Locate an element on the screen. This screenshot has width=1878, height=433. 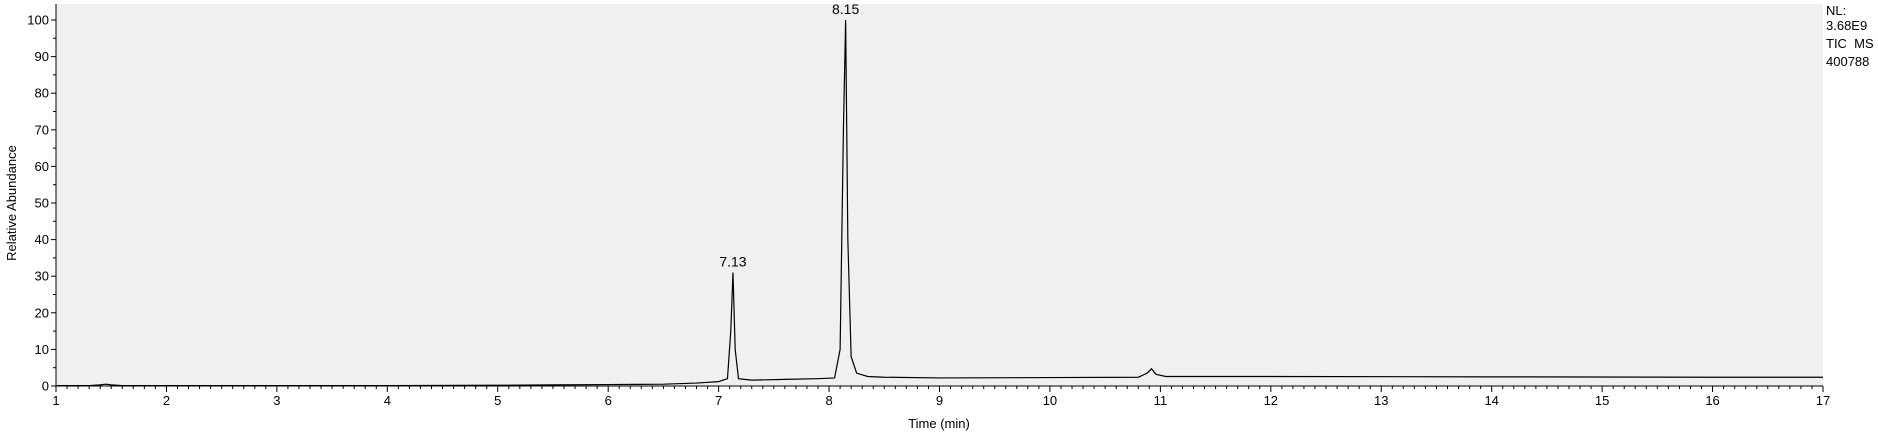
y-tick-label: 90 is located at coordinates (42, 56).